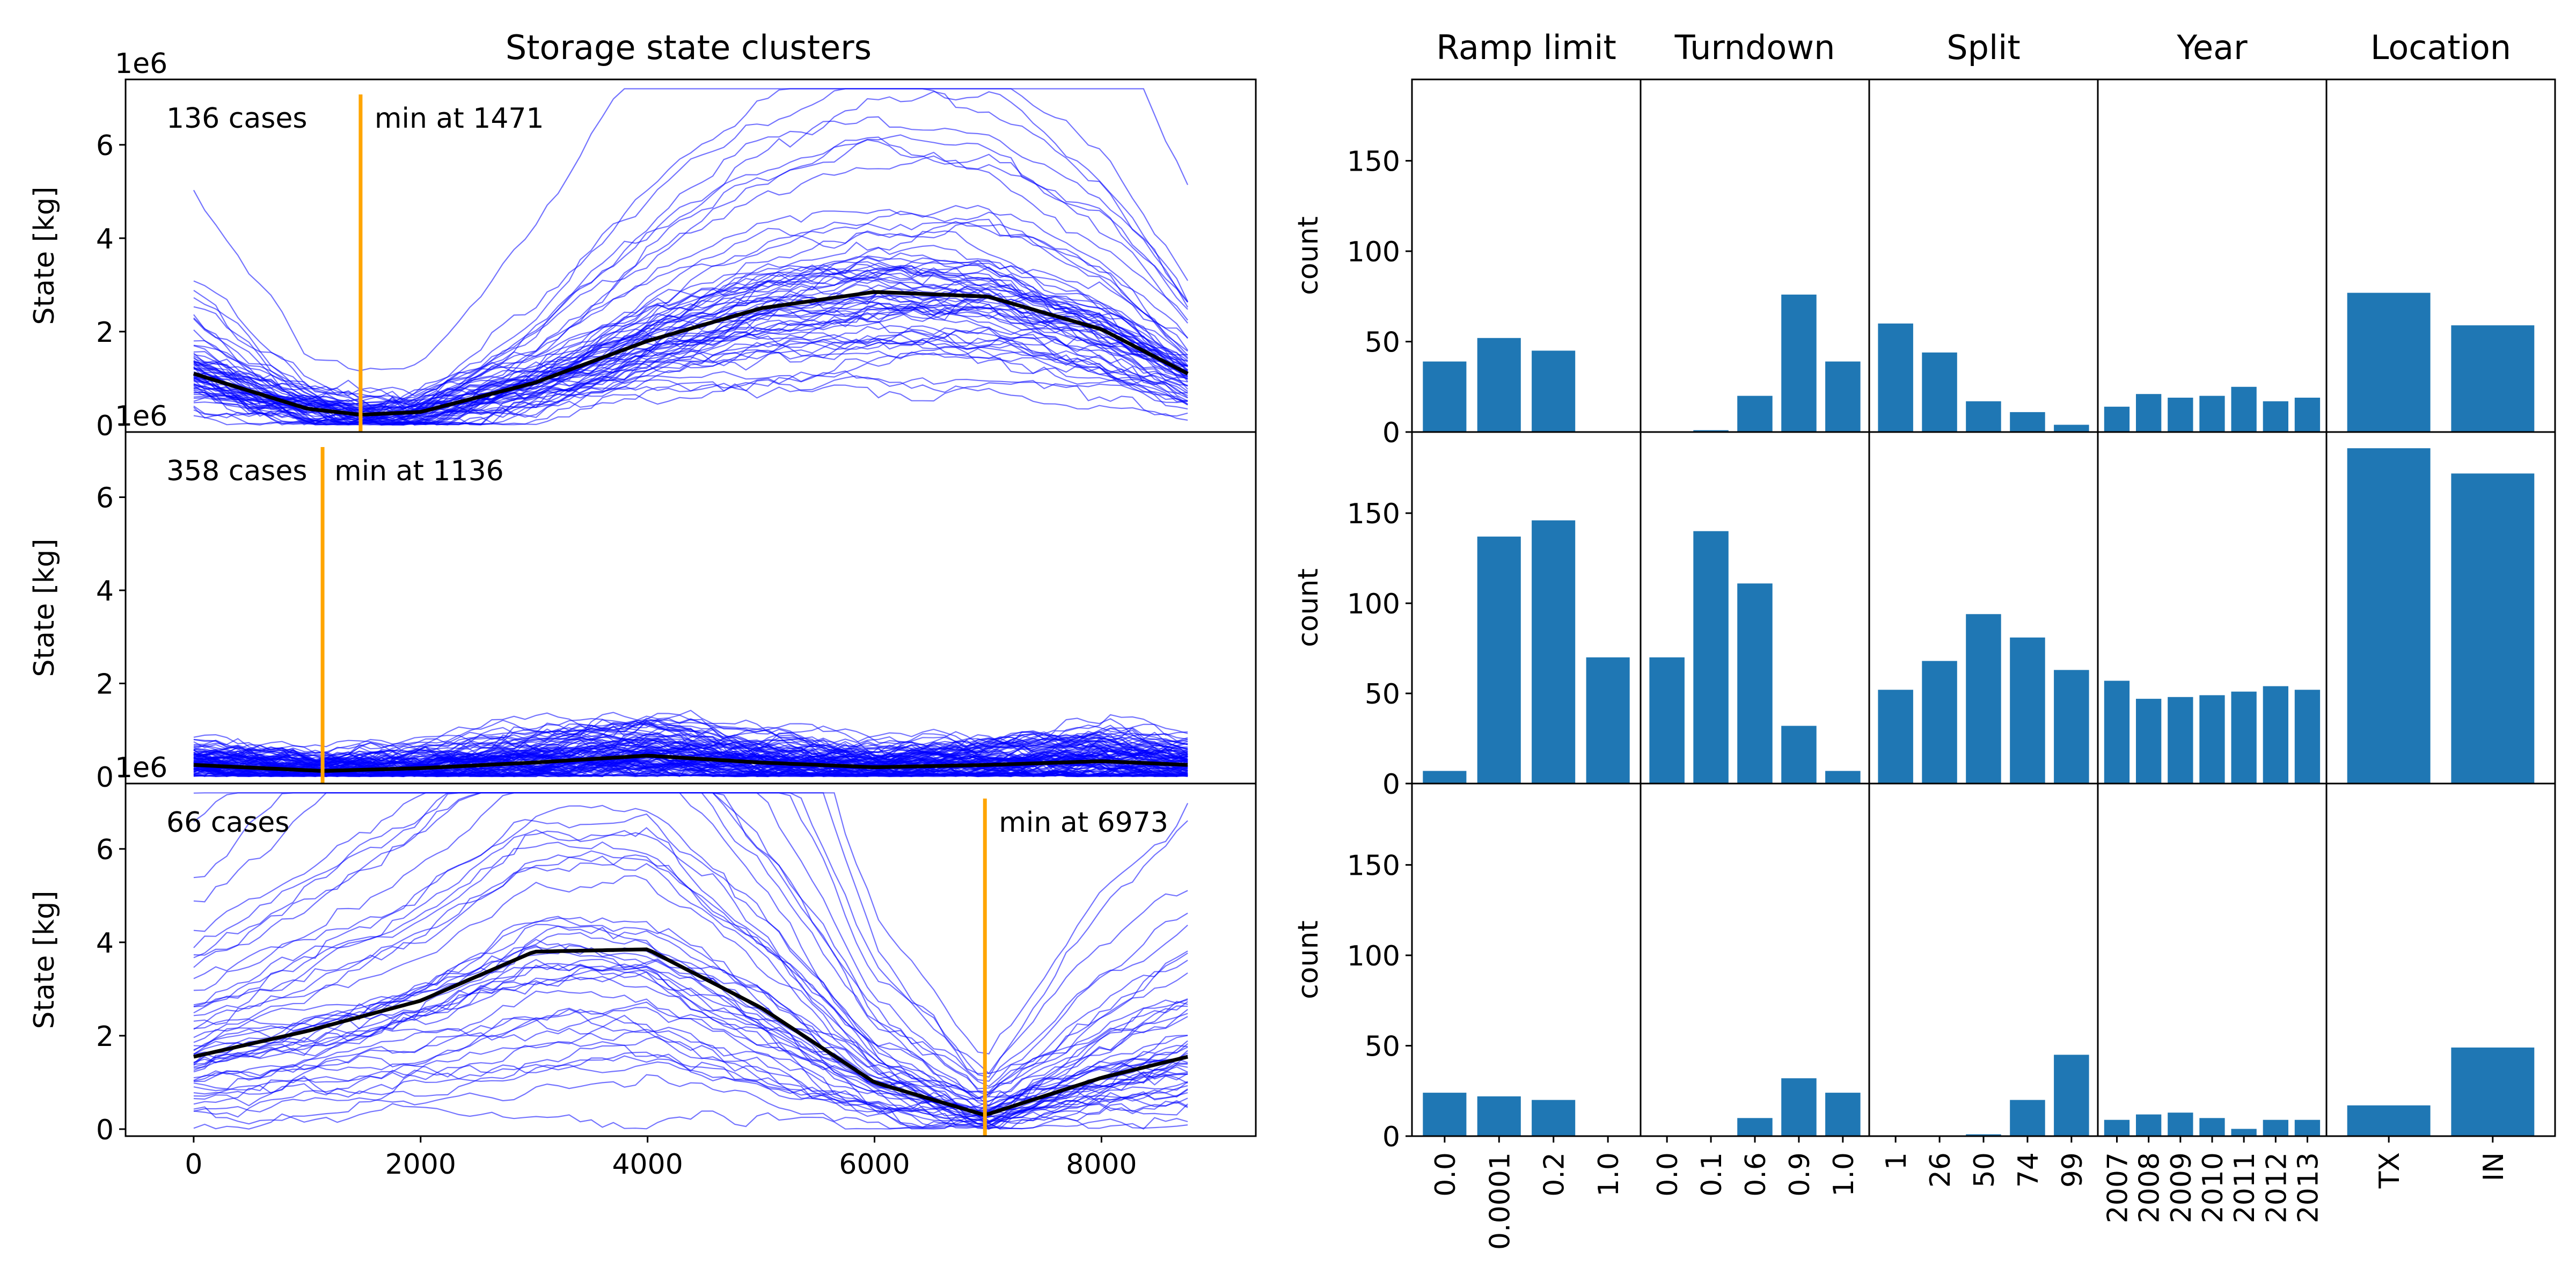 The width and height of the screenshot is (2576, 1288). I want to click on column-title-5: Location, so click(2440, 47).